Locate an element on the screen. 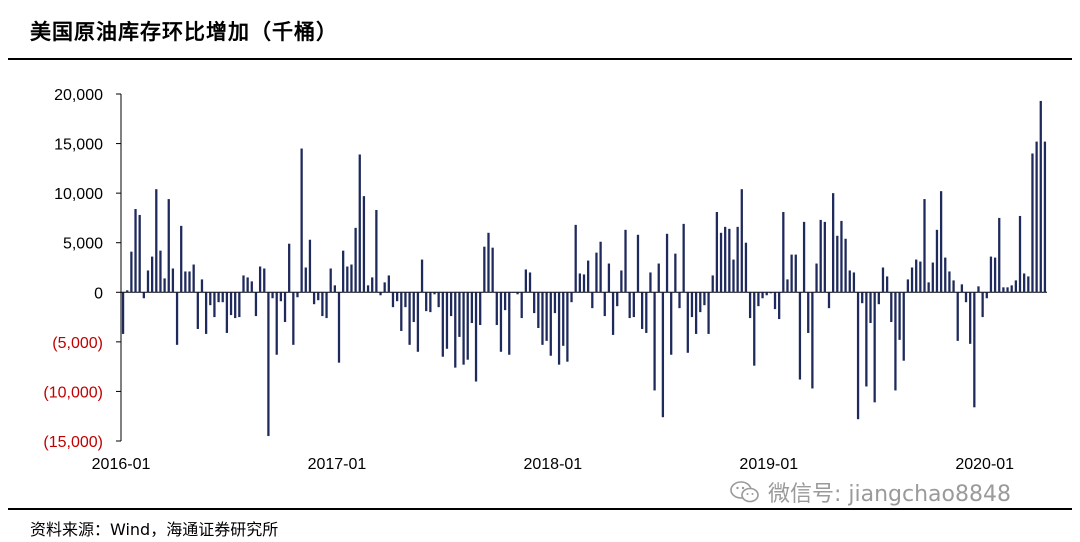 This screenshot has width=1080, height=542. x-tick-label: 2018-01 is located at coordinates (552, 464).